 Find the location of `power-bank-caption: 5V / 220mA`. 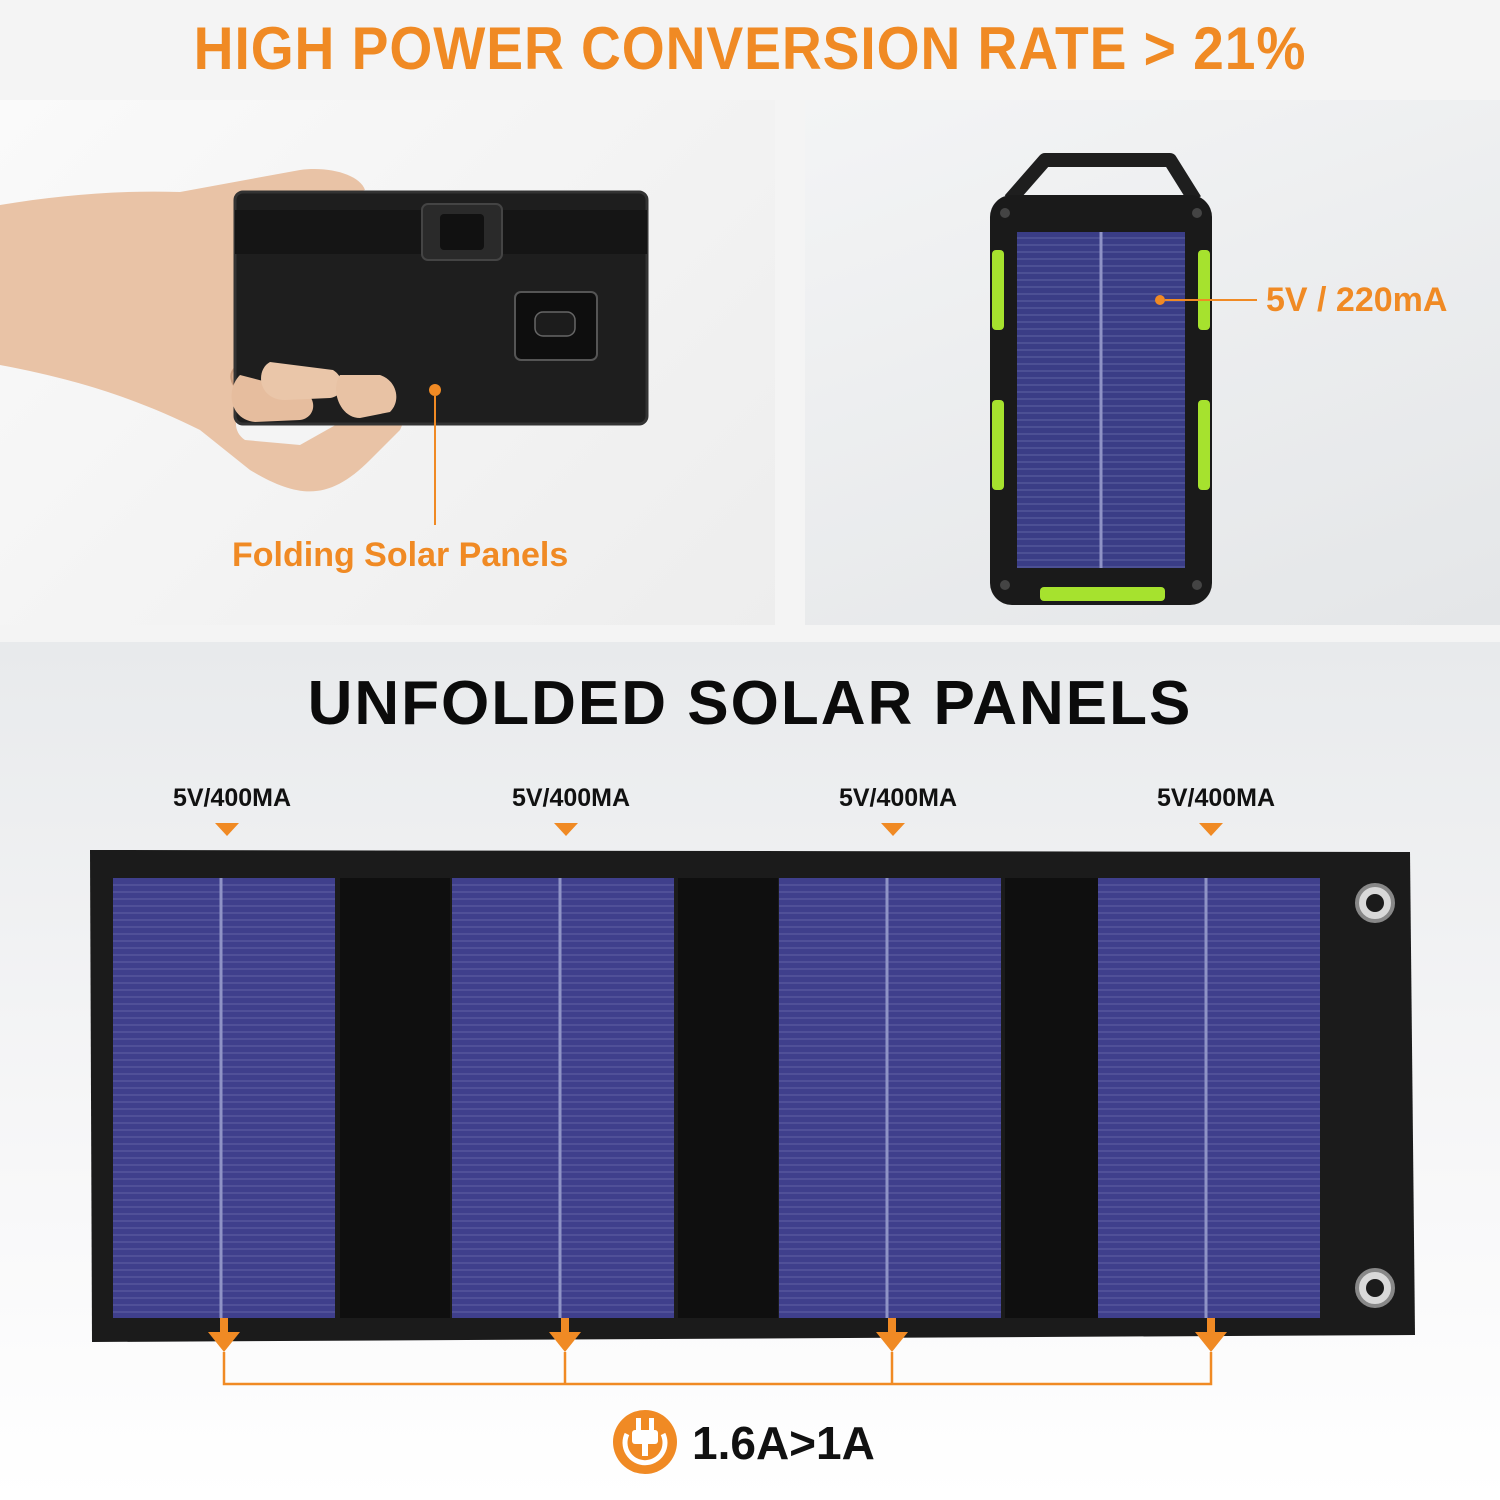

power-bank-caption: 5V / 220mA is located at coordinates (1357, 300).